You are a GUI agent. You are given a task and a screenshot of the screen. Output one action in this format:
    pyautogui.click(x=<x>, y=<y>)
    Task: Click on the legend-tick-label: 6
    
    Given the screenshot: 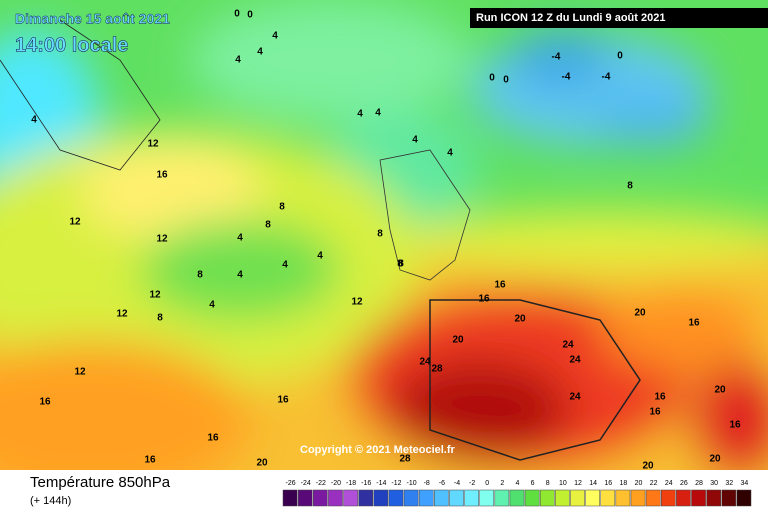 What is the action you would take?
    pyautogui.click(x=533, y=483)
    